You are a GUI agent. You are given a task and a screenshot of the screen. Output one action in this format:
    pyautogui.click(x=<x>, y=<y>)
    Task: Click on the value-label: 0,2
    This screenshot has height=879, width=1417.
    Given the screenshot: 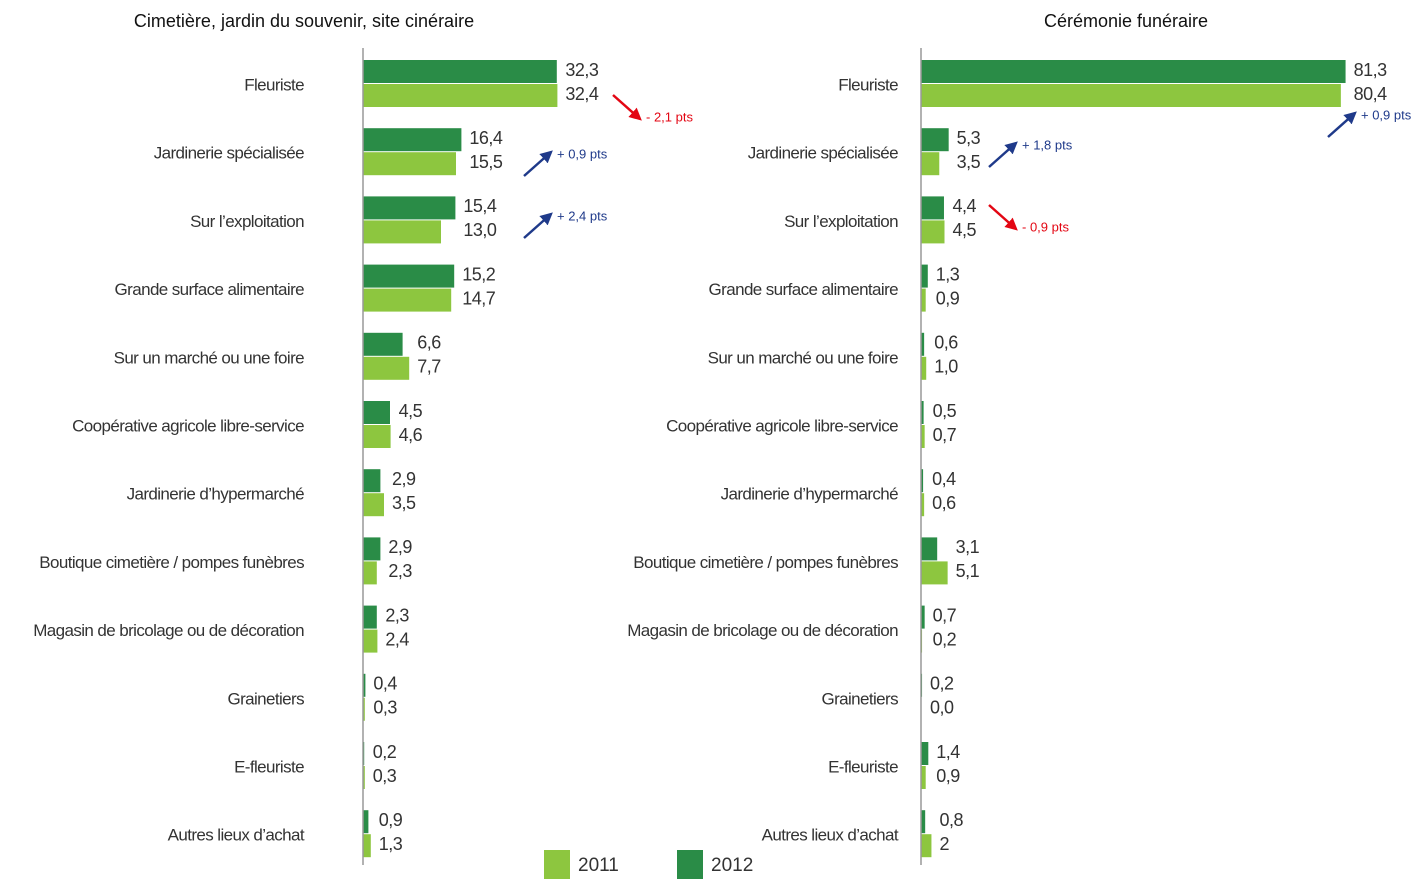 What is the action you would take?
    pyautogui.click(x=385, y=752)
    